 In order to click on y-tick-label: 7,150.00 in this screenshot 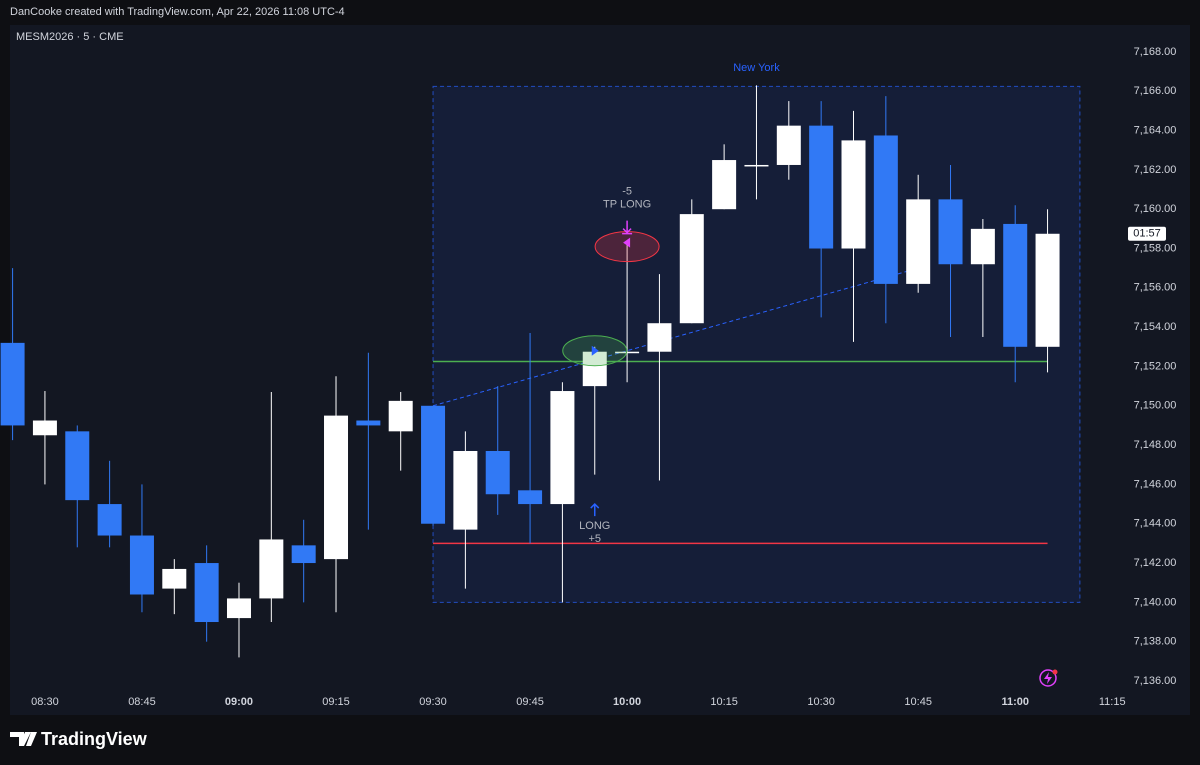, I will do `click(1155, 406)`.